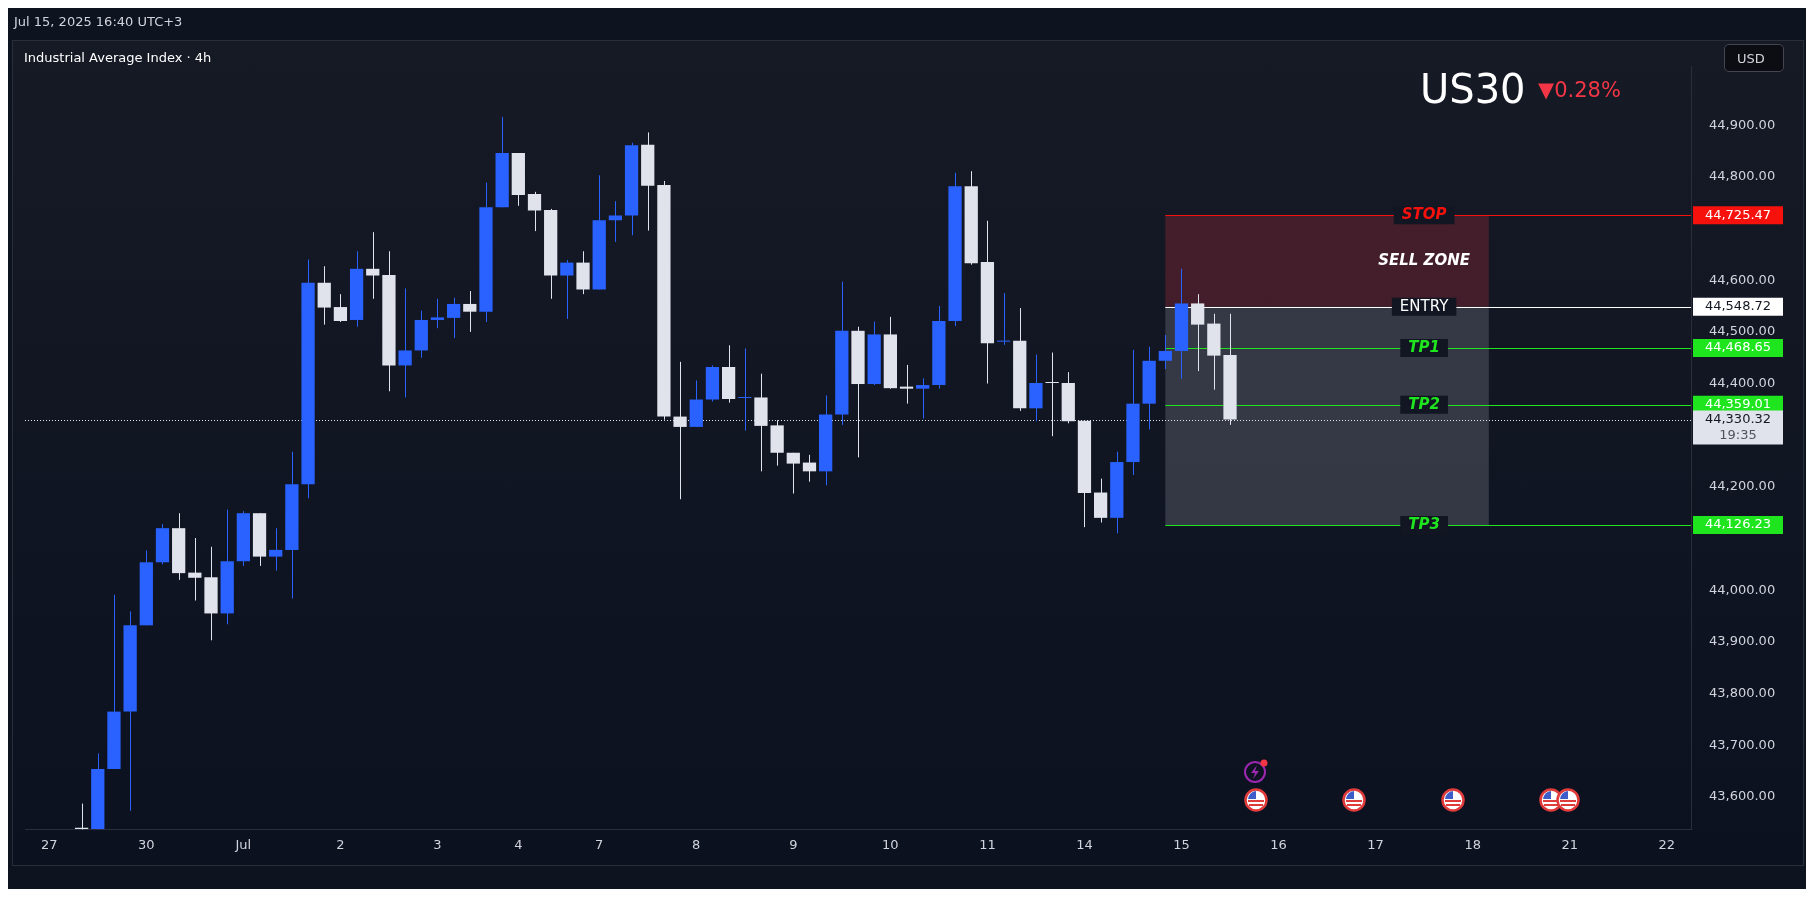 The width and height of the screenshot is (1814, 897). Describe the element at coordinates (1742, 382) in the screenshot. I see `y-tick-label: 44,400.00` at that location.